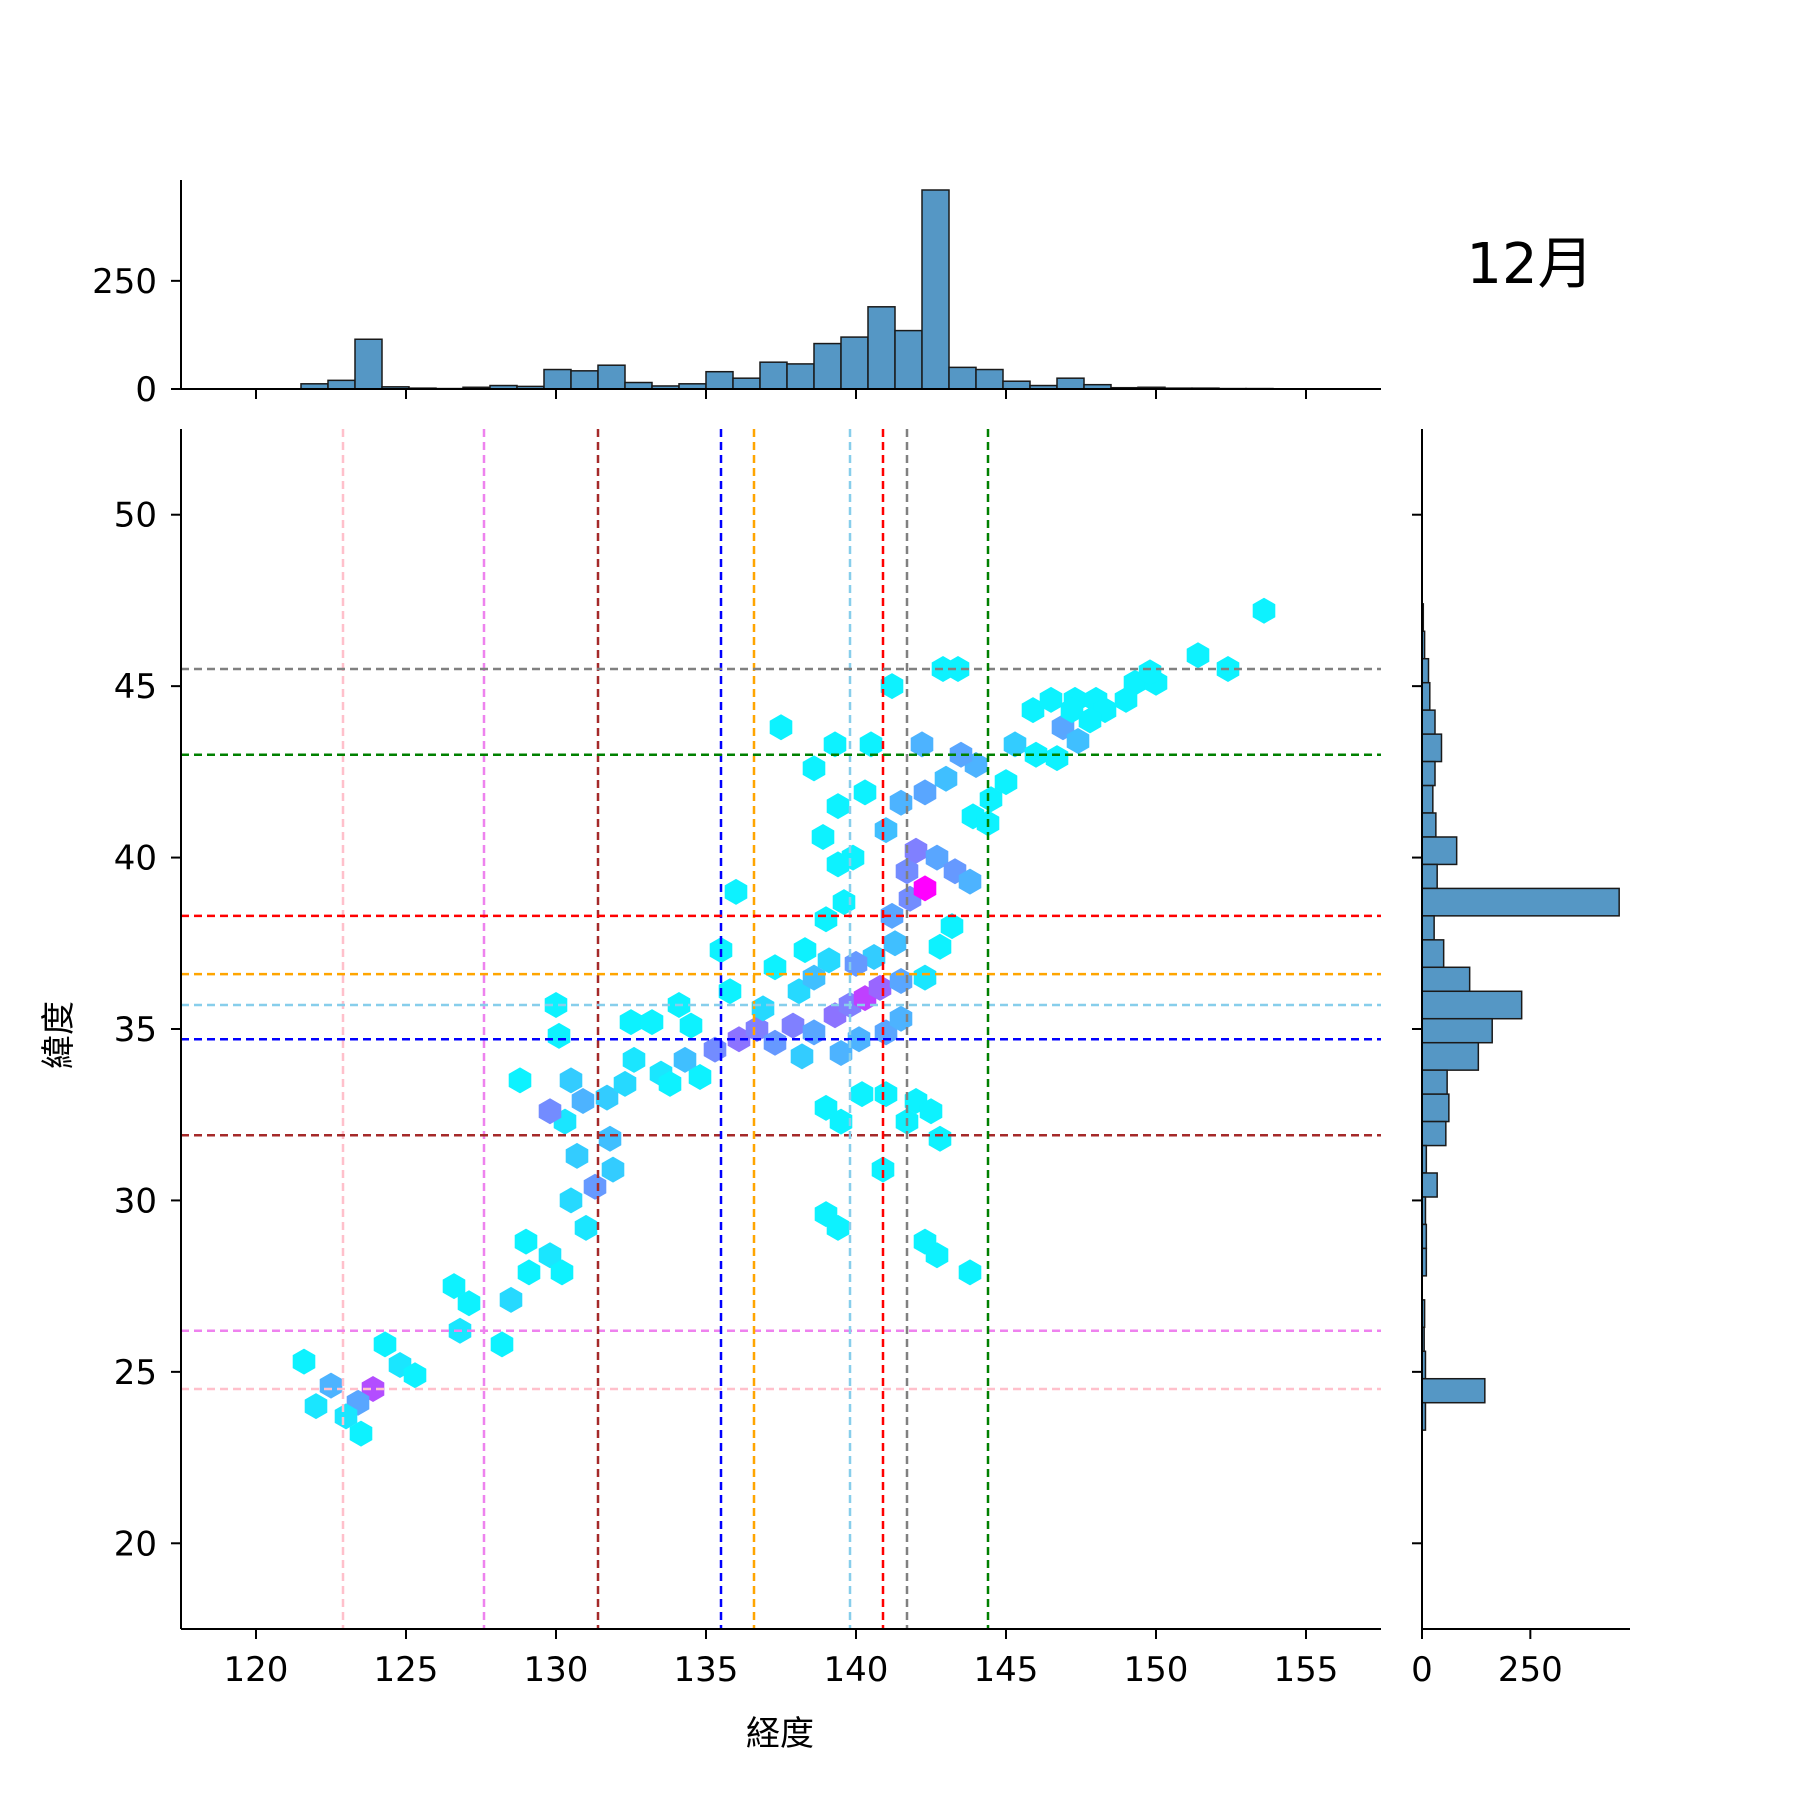 The width and height of the screenshot is (1800, 1804). Describe the element at coordinates (59, 1035) in the screenshot. I see `y-axis-label: 緯度` at that location.